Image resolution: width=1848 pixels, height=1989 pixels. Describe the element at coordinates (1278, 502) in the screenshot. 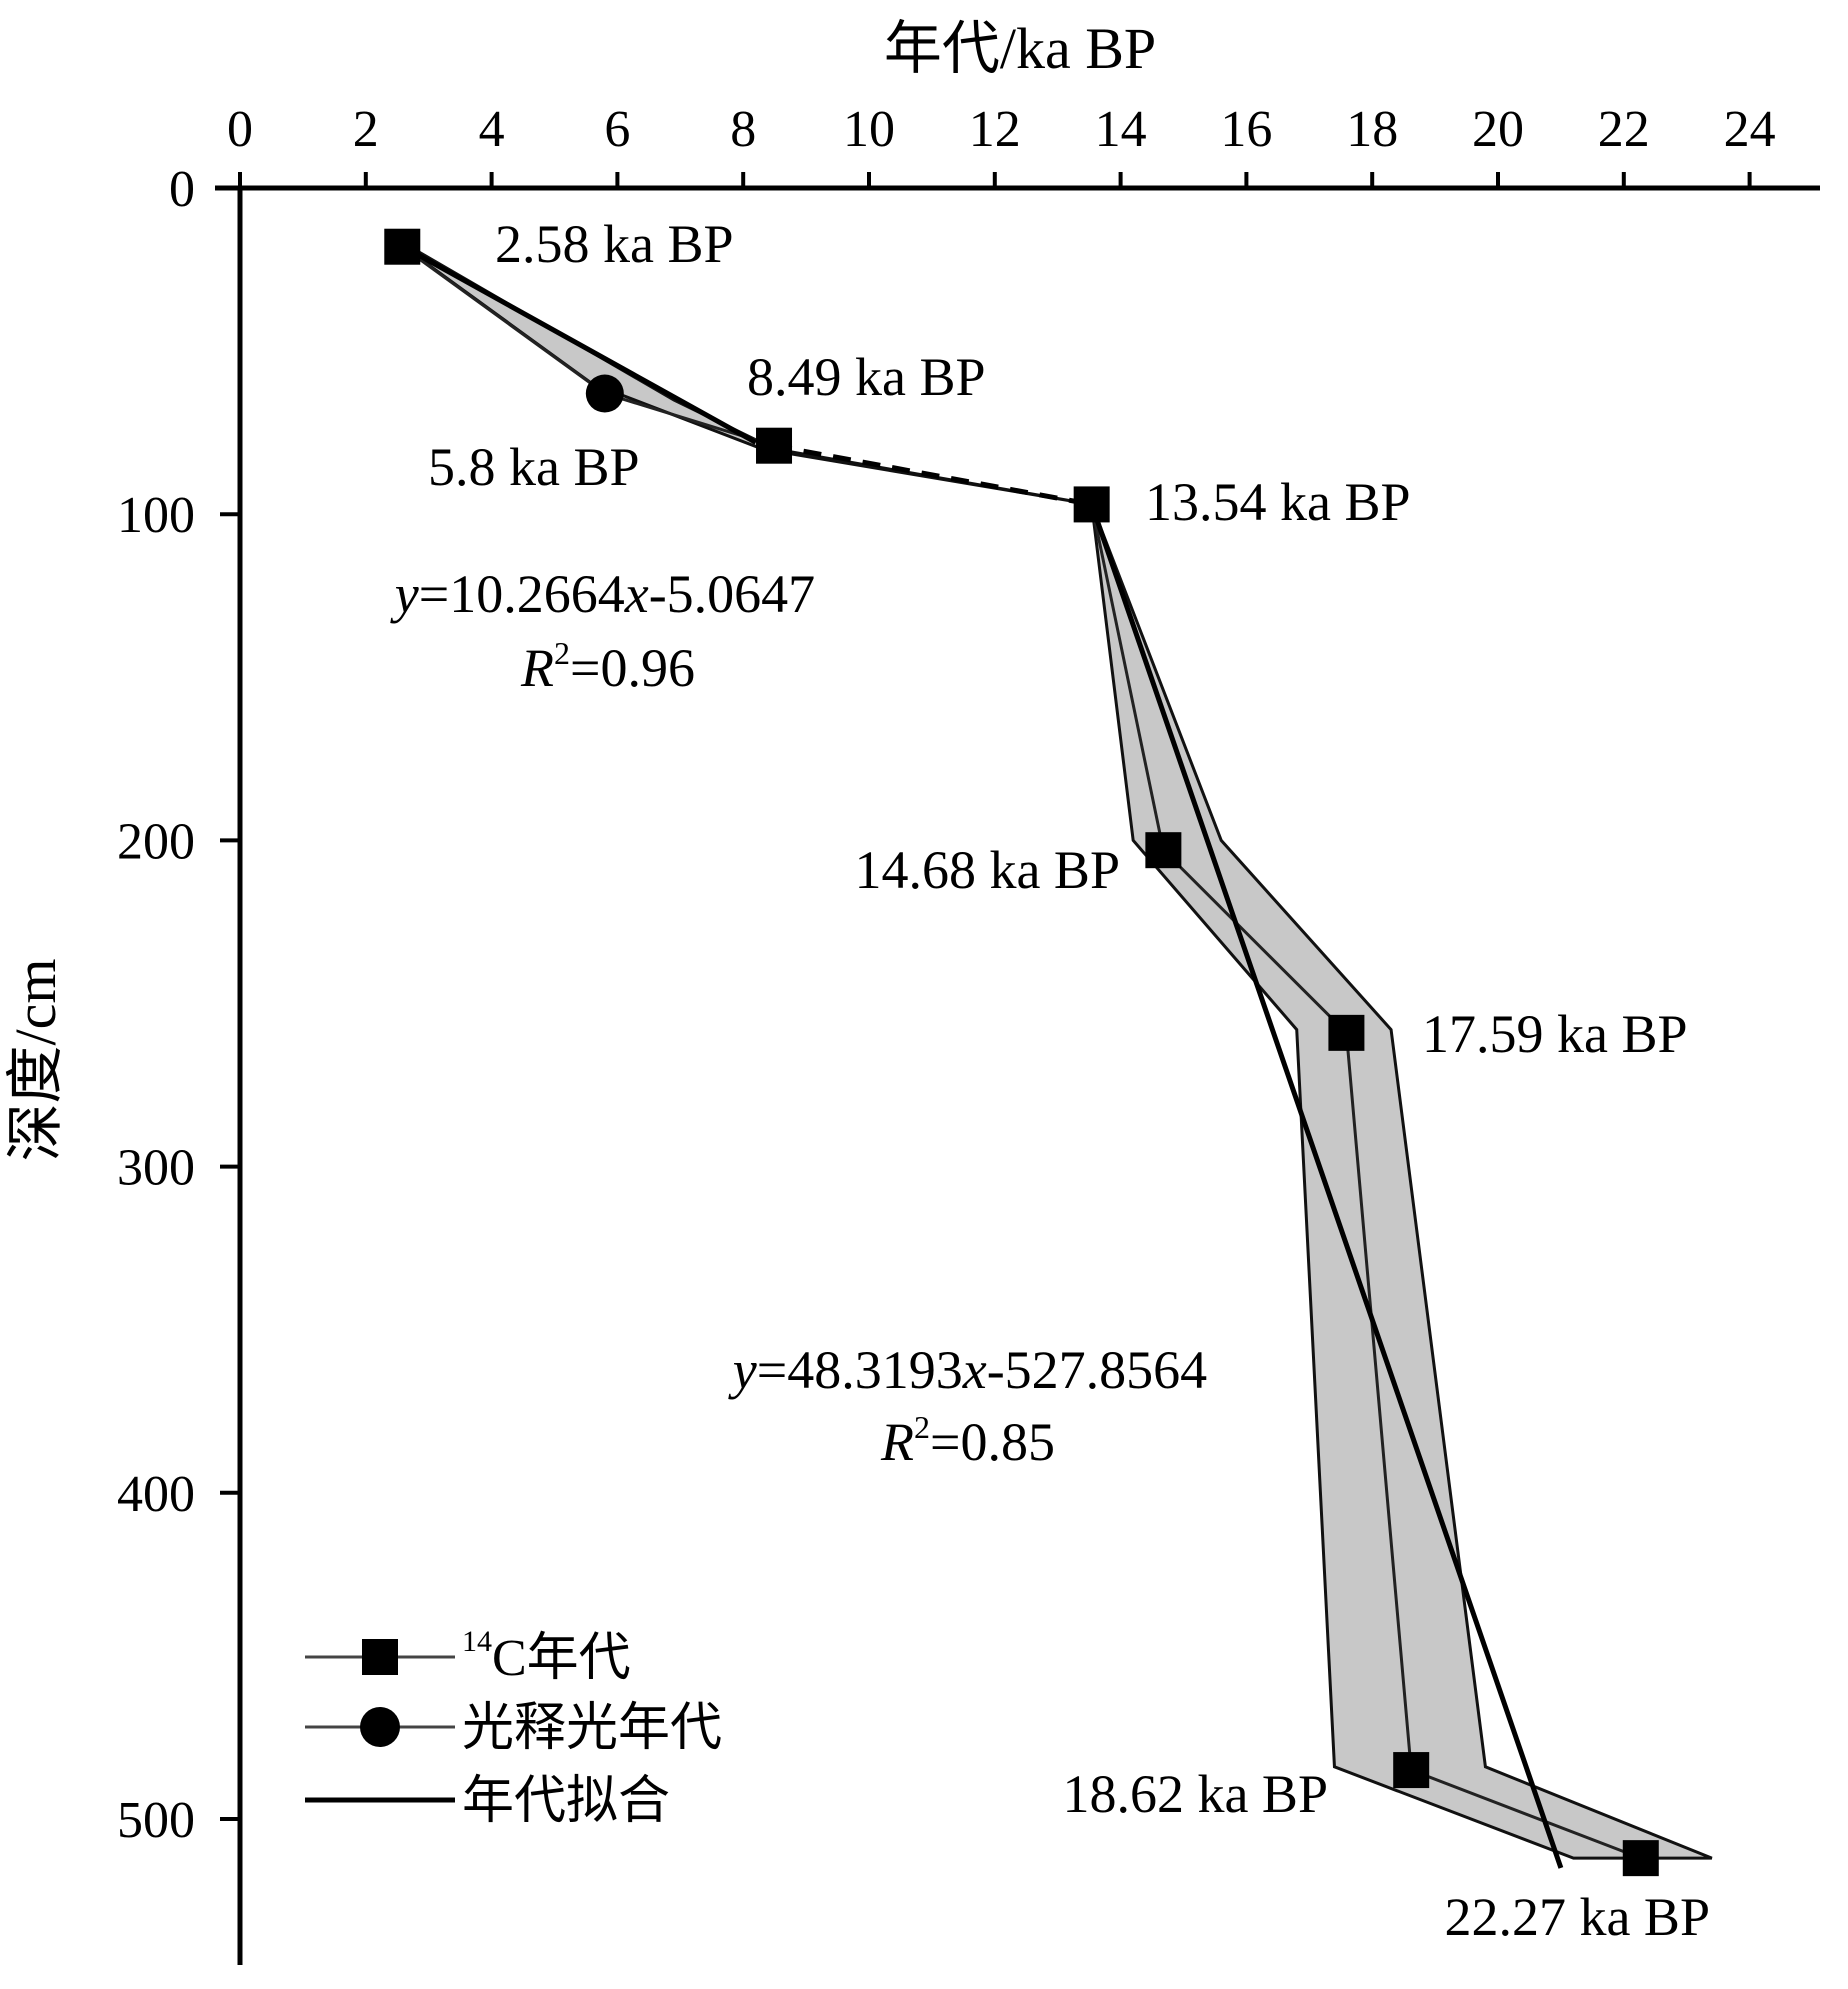

I see `point-label: 13.54 ka BP` at that location.